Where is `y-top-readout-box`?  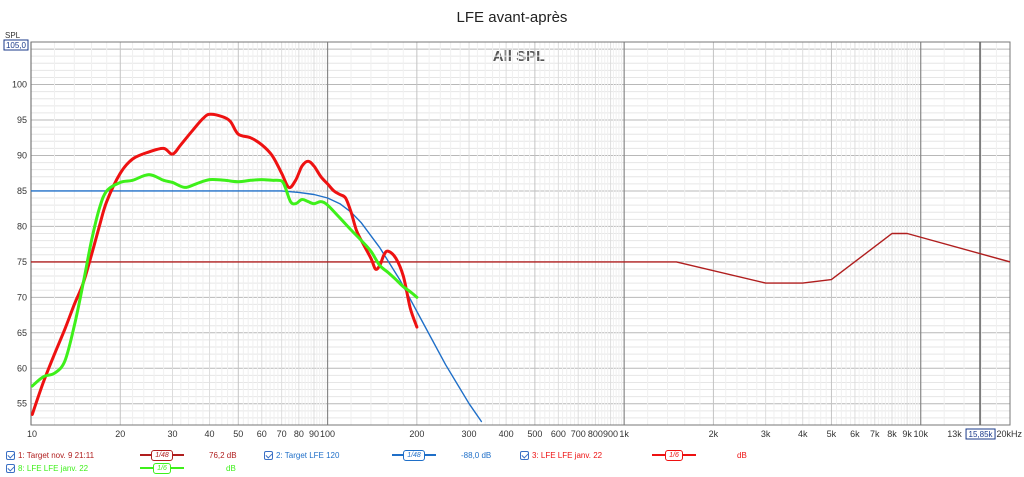
y-top-readout-box is located at coordinates (16, 45).